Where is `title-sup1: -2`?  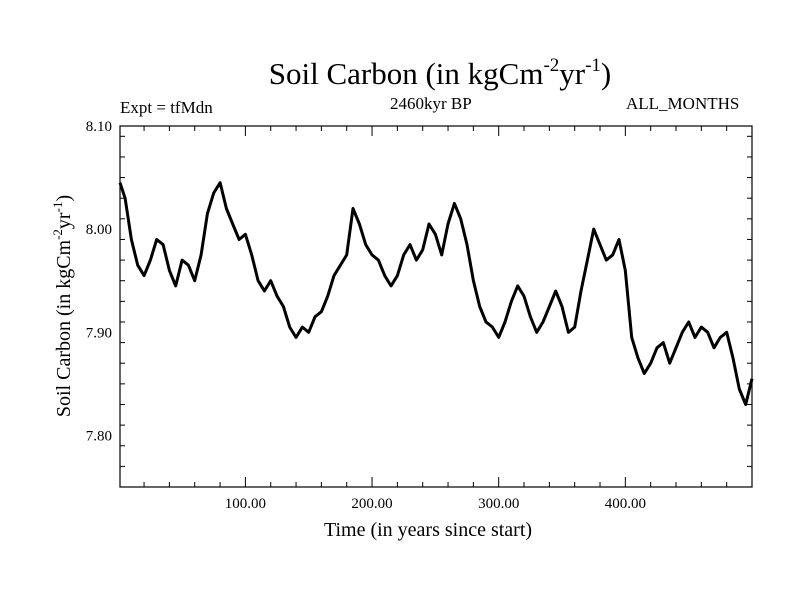
title-sup1: -2 is located at coordinates (551, 65).